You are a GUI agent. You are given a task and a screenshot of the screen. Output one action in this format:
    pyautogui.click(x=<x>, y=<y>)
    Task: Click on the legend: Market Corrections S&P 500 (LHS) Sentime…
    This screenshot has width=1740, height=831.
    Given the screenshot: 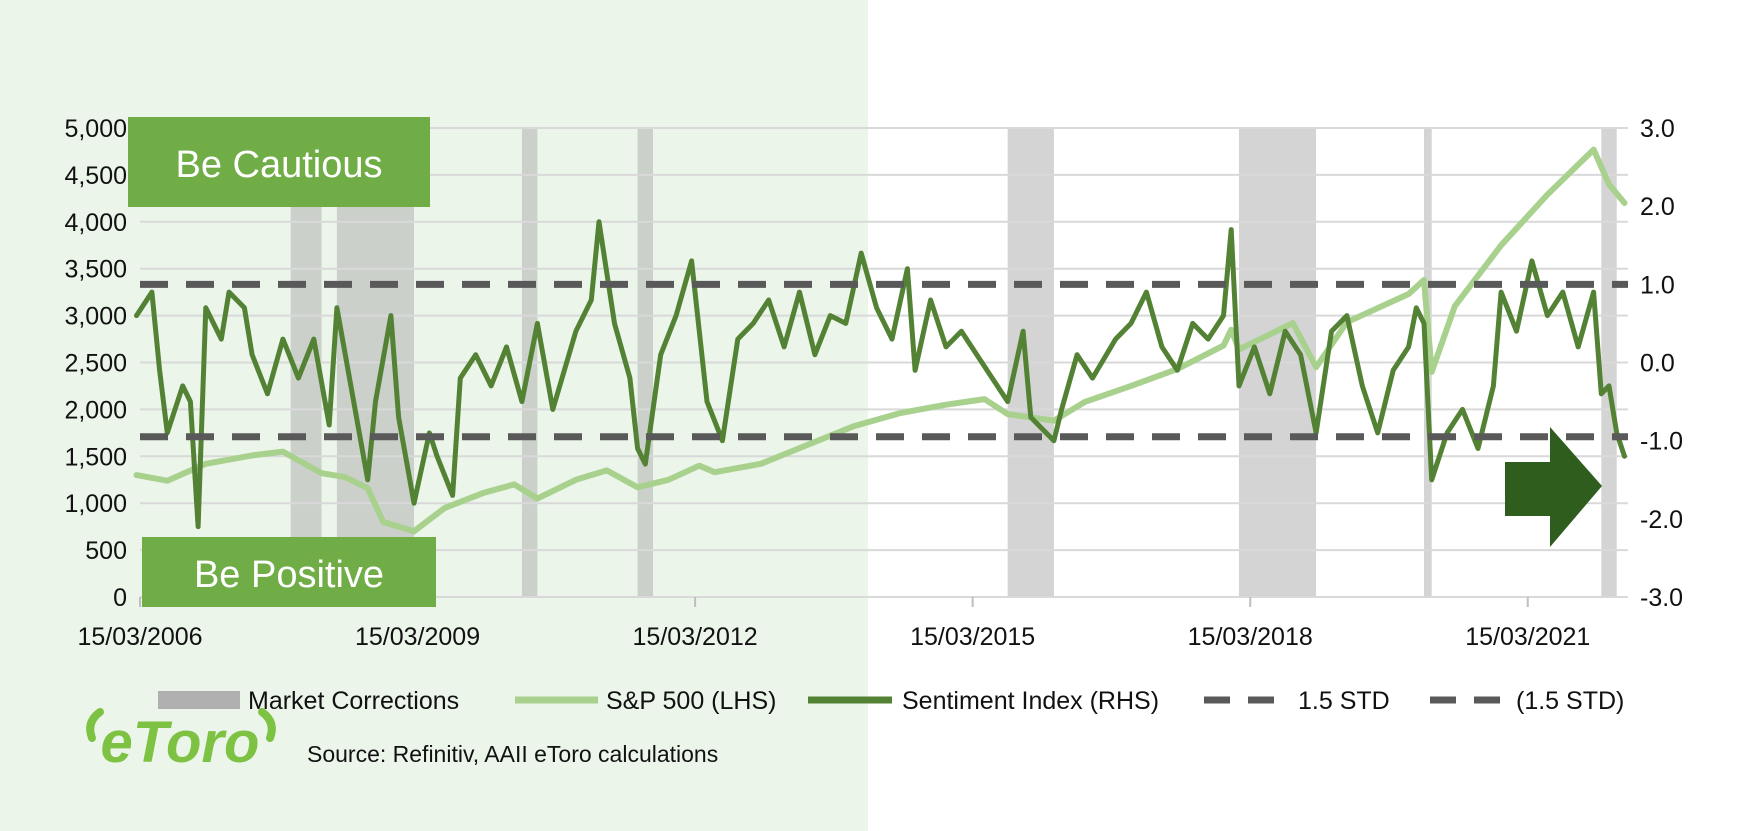 What is the action you would take?
    pyautogui.click(x=891, y=701)
    